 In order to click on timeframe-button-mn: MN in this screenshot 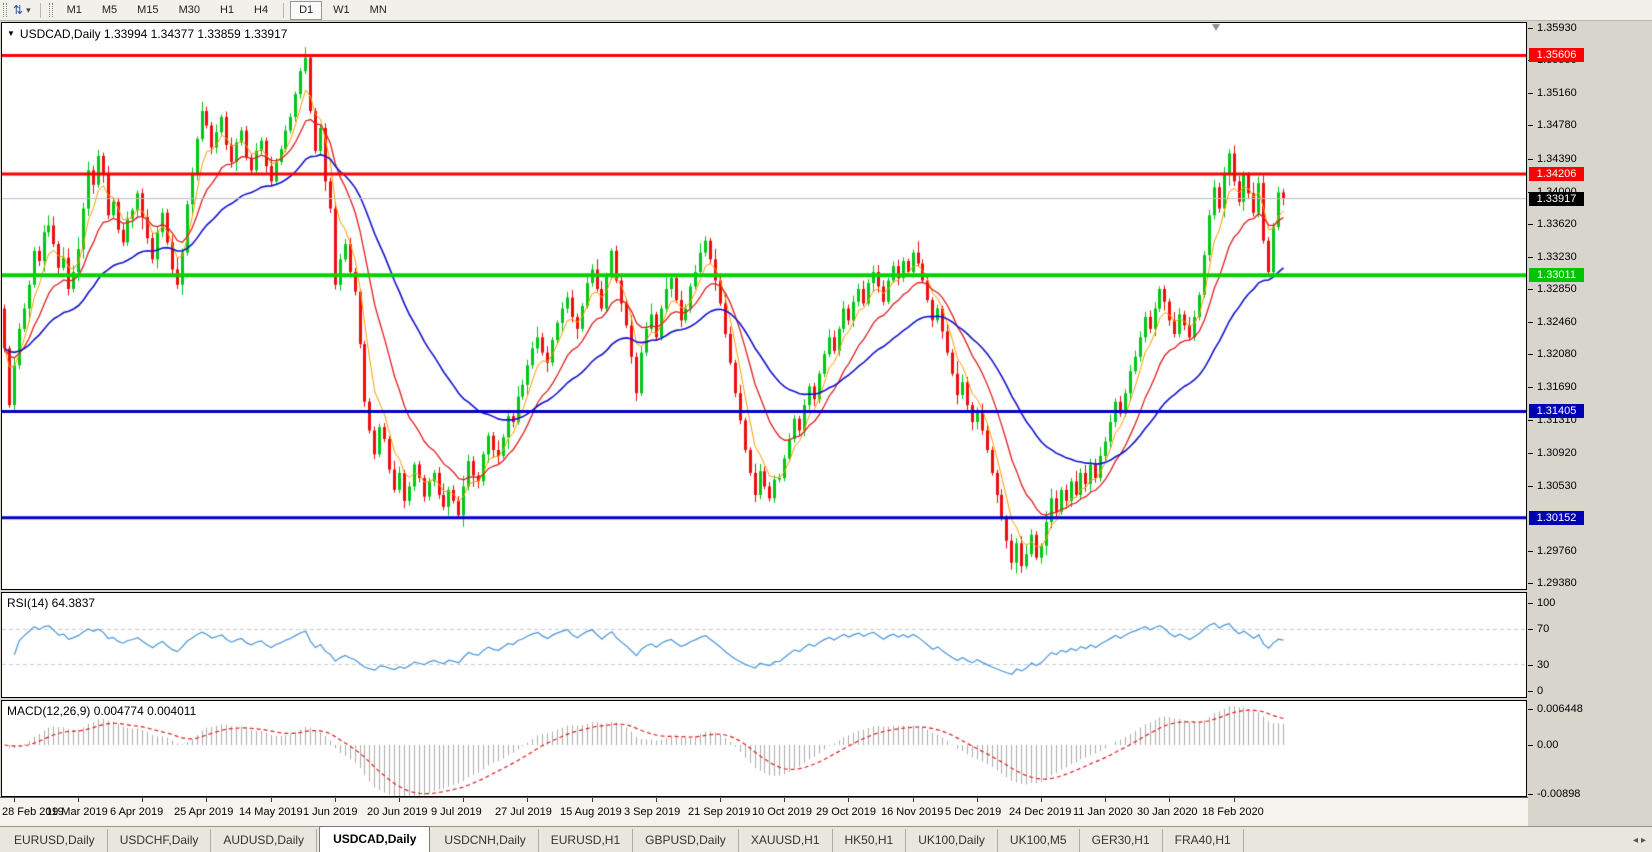, I will do `click(378, 9)`.